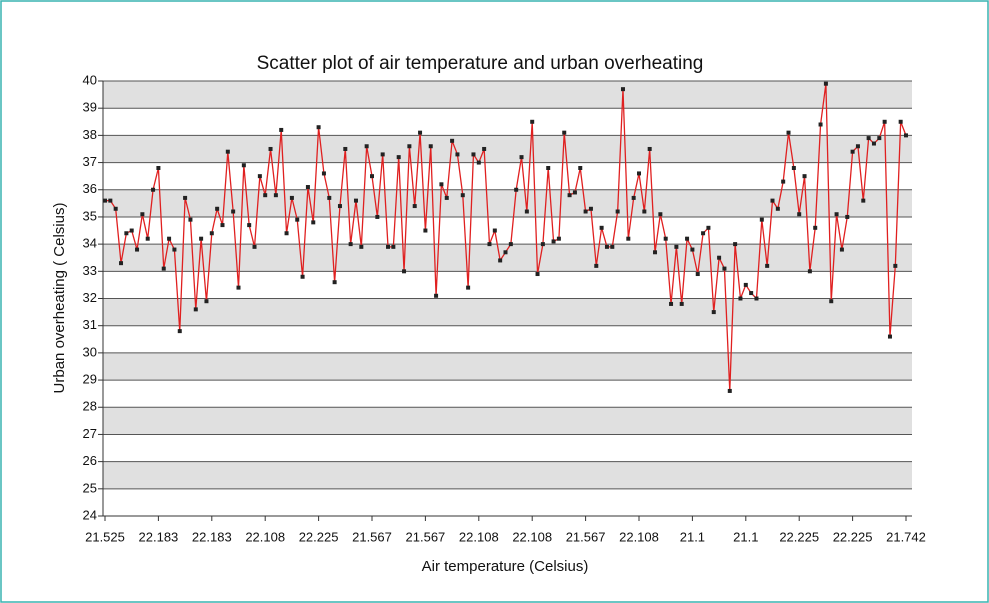 The image size is (989, 603). I want to click on y-tick-label: 26, so click(90, 460).